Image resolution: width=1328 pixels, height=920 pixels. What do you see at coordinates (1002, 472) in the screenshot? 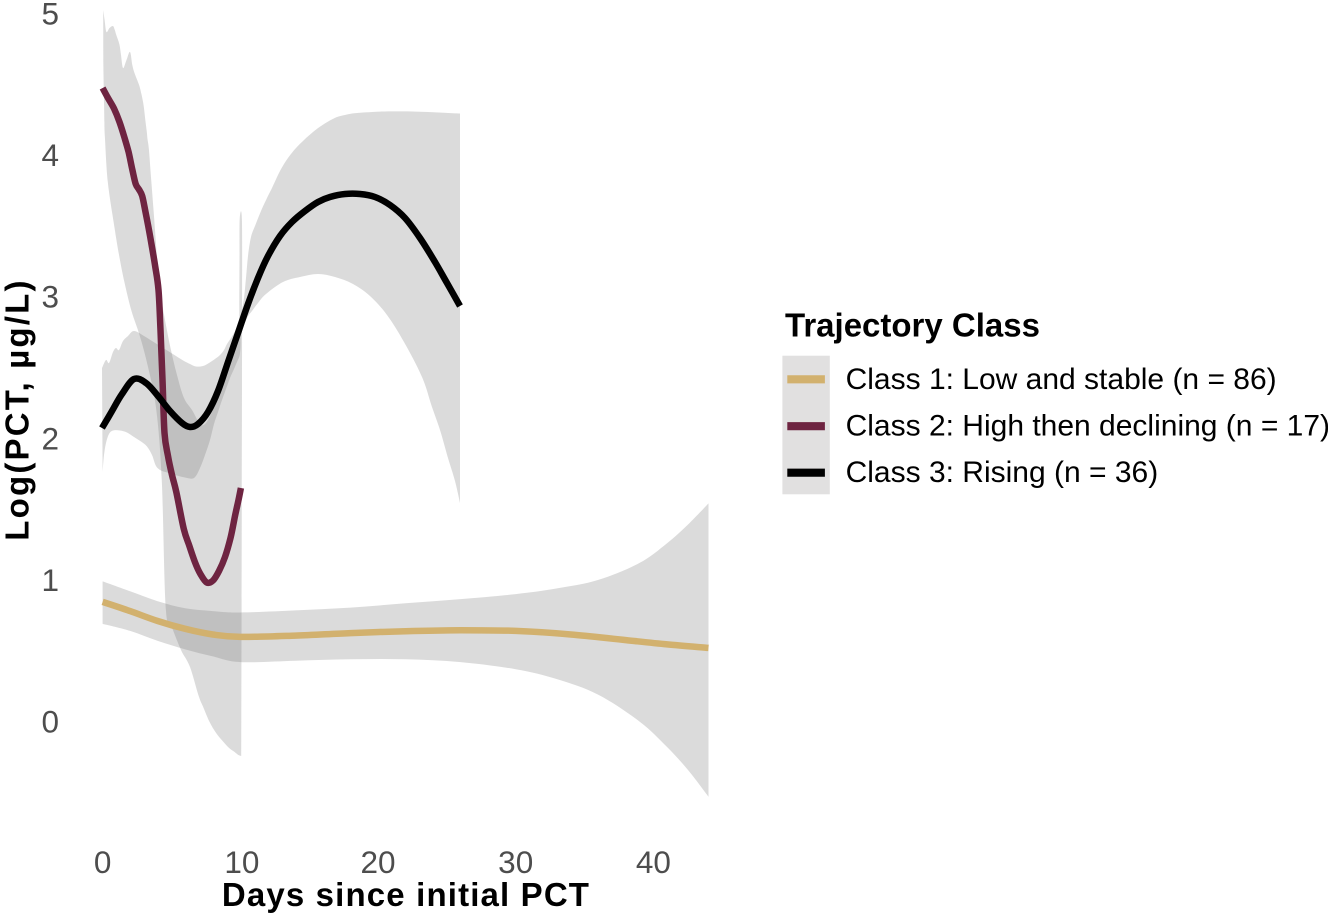
I see `svg-text: Class 3: Rising (n = 36)` at bounding box center [1002, 472].